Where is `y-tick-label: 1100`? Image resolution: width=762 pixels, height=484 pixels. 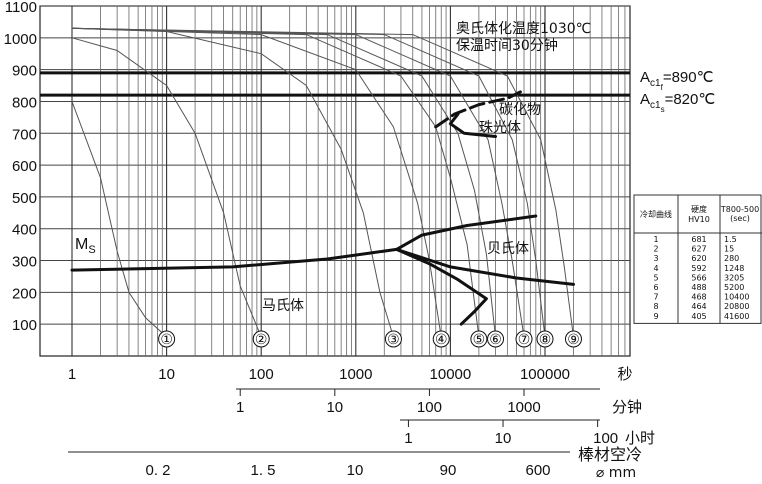
y-tick-label: 1100 is located at coordinates (21, 8).